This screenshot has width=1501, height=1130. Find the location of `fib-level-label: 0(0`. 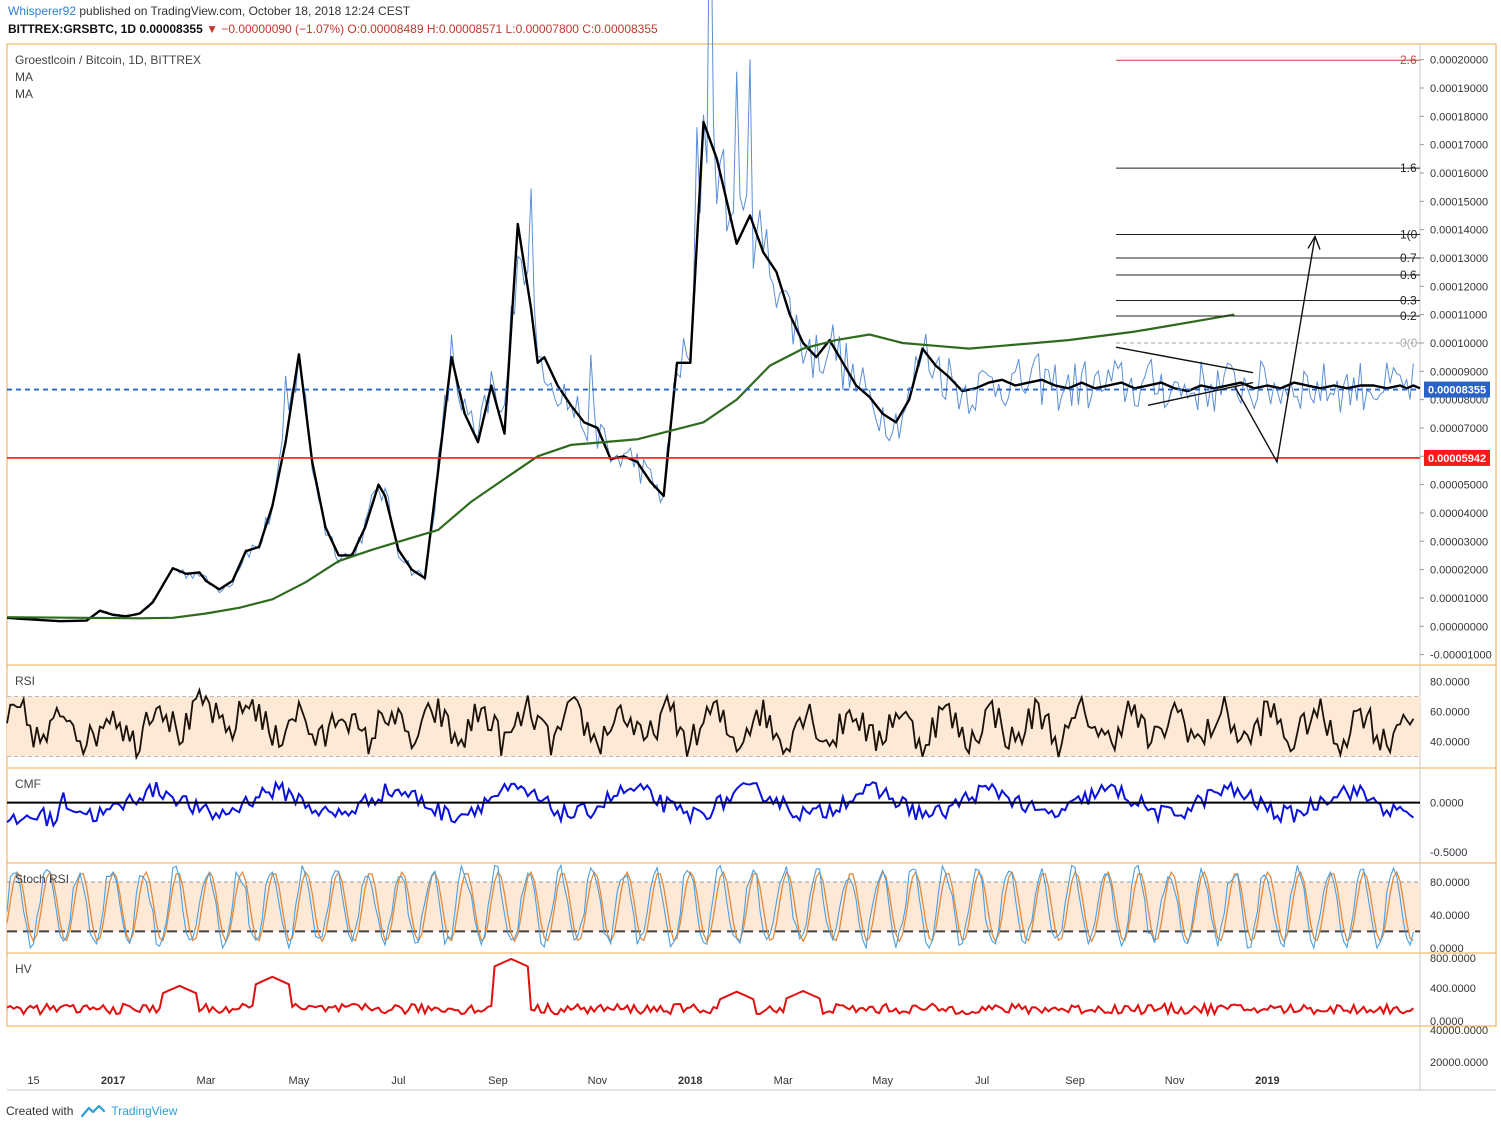

fib-level-label: 0(0 is located at coordinates (1409, 343).